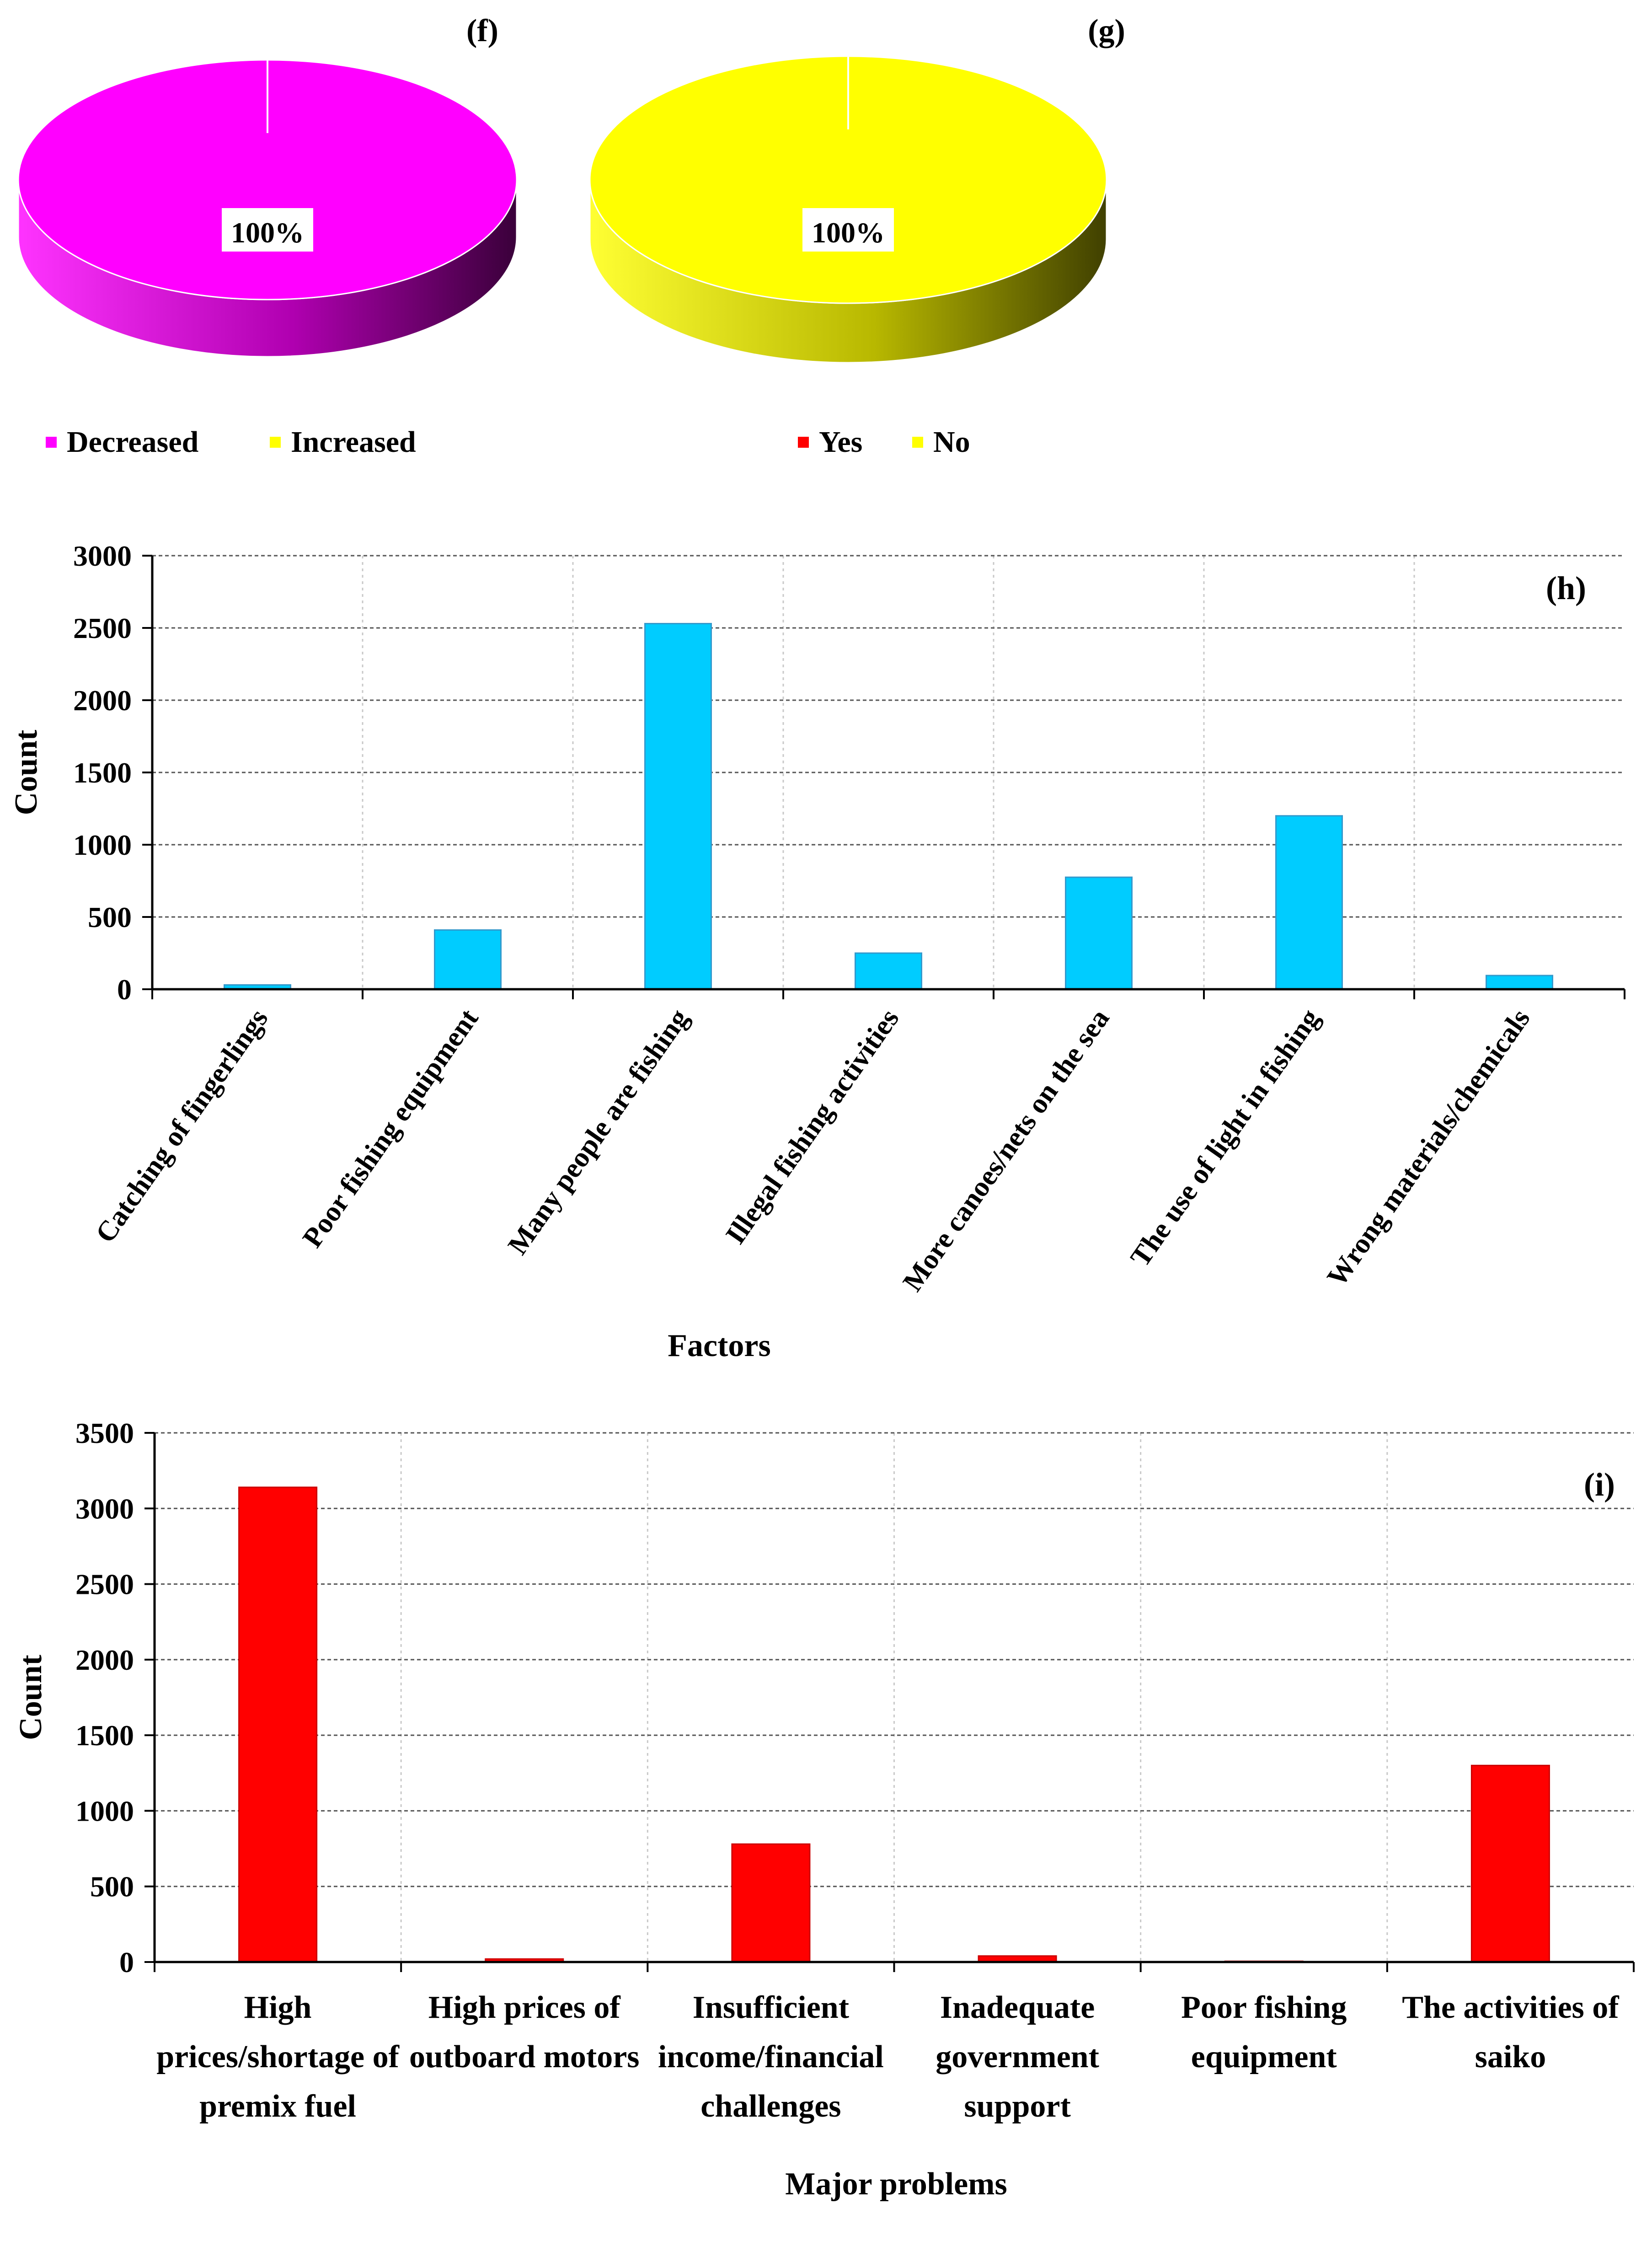  Describe the element at coordinates (1225, 1137) in the screenshot. I see `x-tick-label: The use of light in fishing` at that location.